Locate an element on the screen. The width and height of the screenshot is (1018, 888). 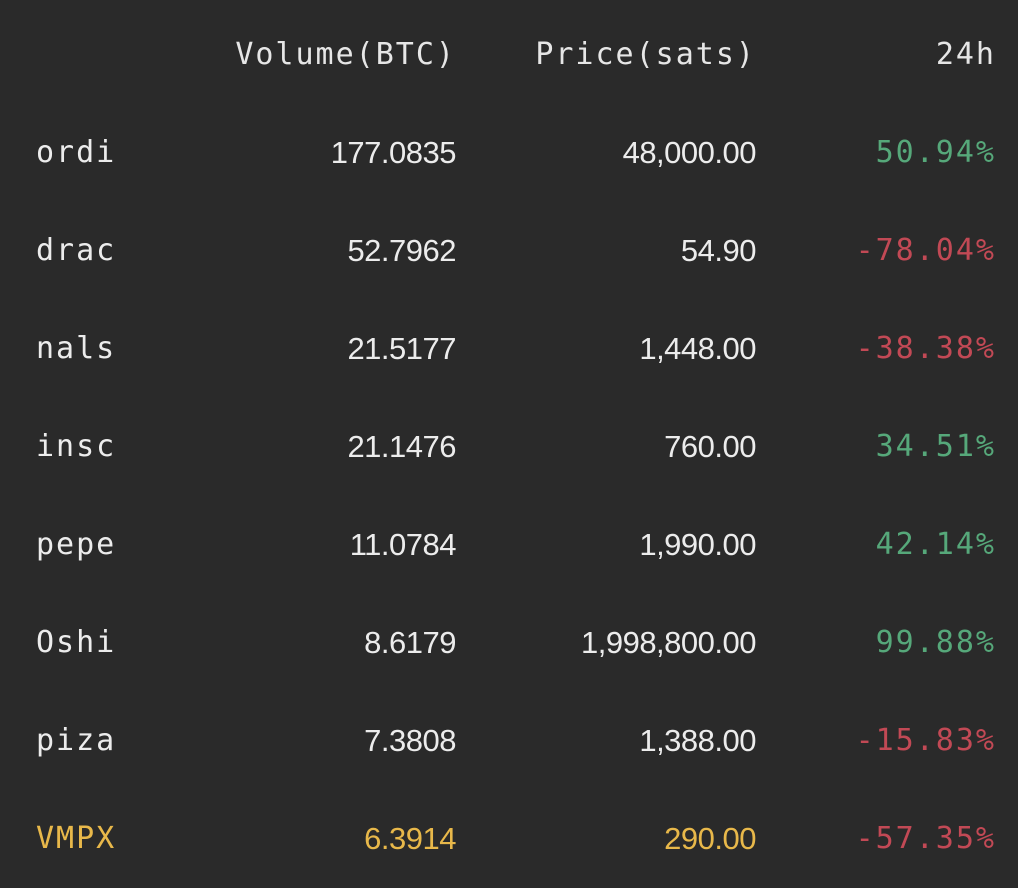
table-row: insc 21.1476 760.00 34.51% is located at coordinates (509, 447).